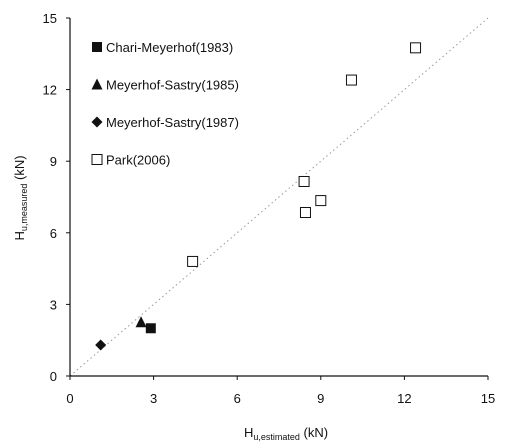  Describe the element at coordinates (248, 432) in the screenshot. I see `x-axis-title-main: H` at that location.